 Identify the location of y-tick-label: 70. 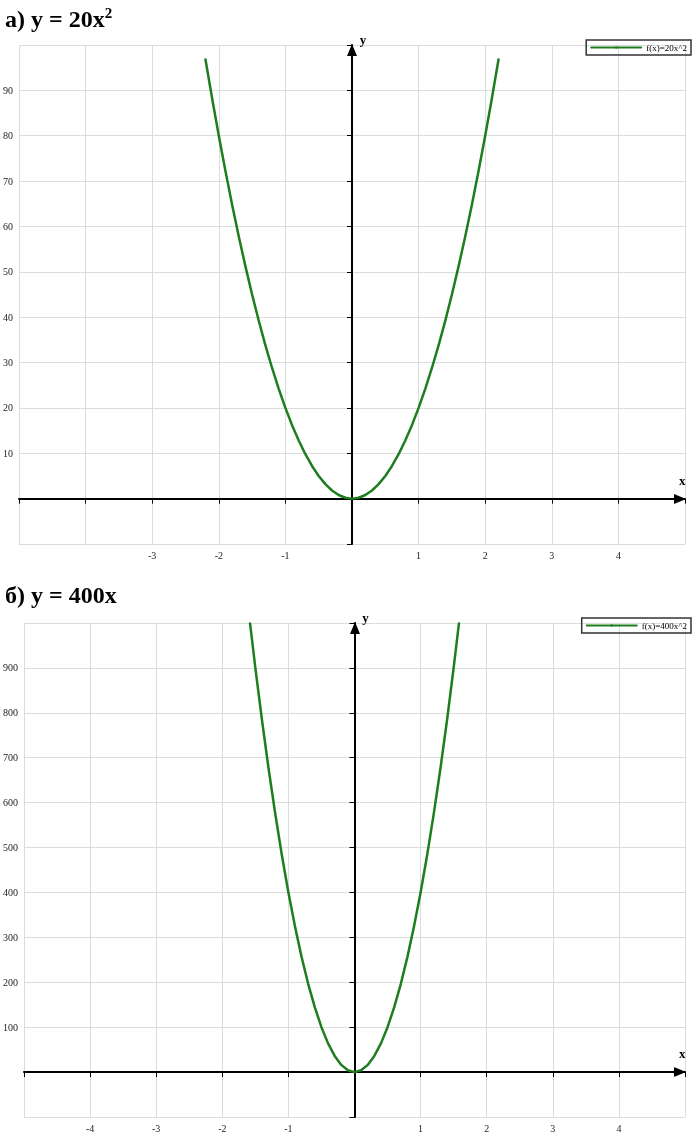
(8, 181).